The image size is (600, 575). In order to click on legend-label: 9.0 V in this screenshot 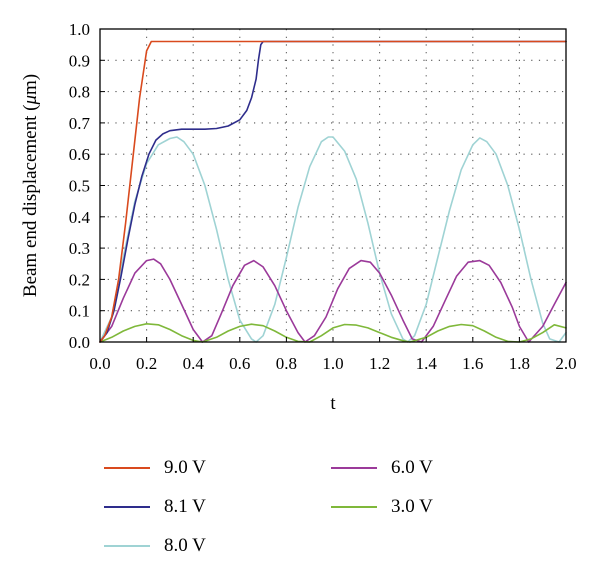, I will do `click(185, 467)`.